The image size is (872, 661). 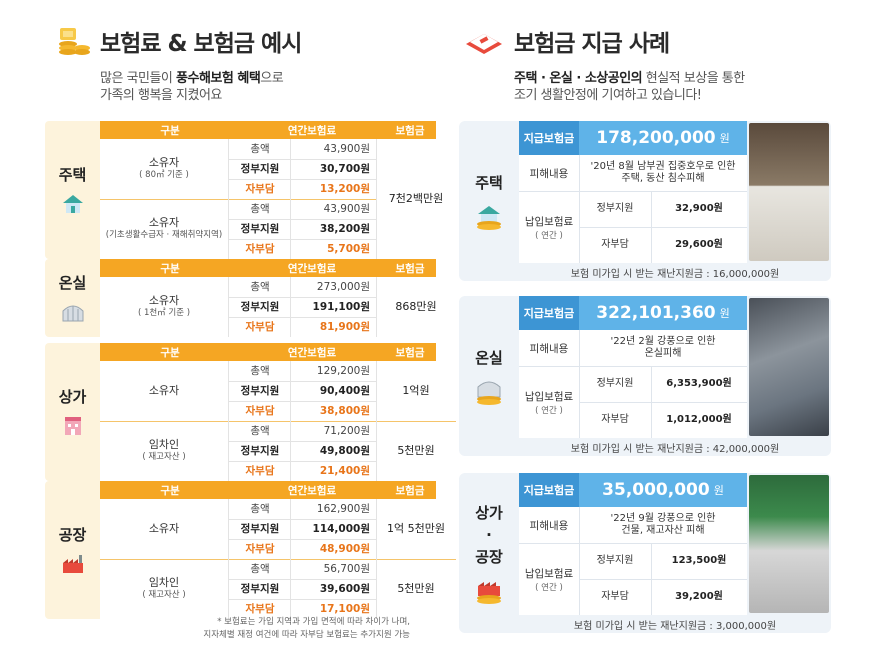 What do you see at coordinates (272, 78) in the screenshot?
I see `subtitle-text: 으로` at bounding box center [272, 78].